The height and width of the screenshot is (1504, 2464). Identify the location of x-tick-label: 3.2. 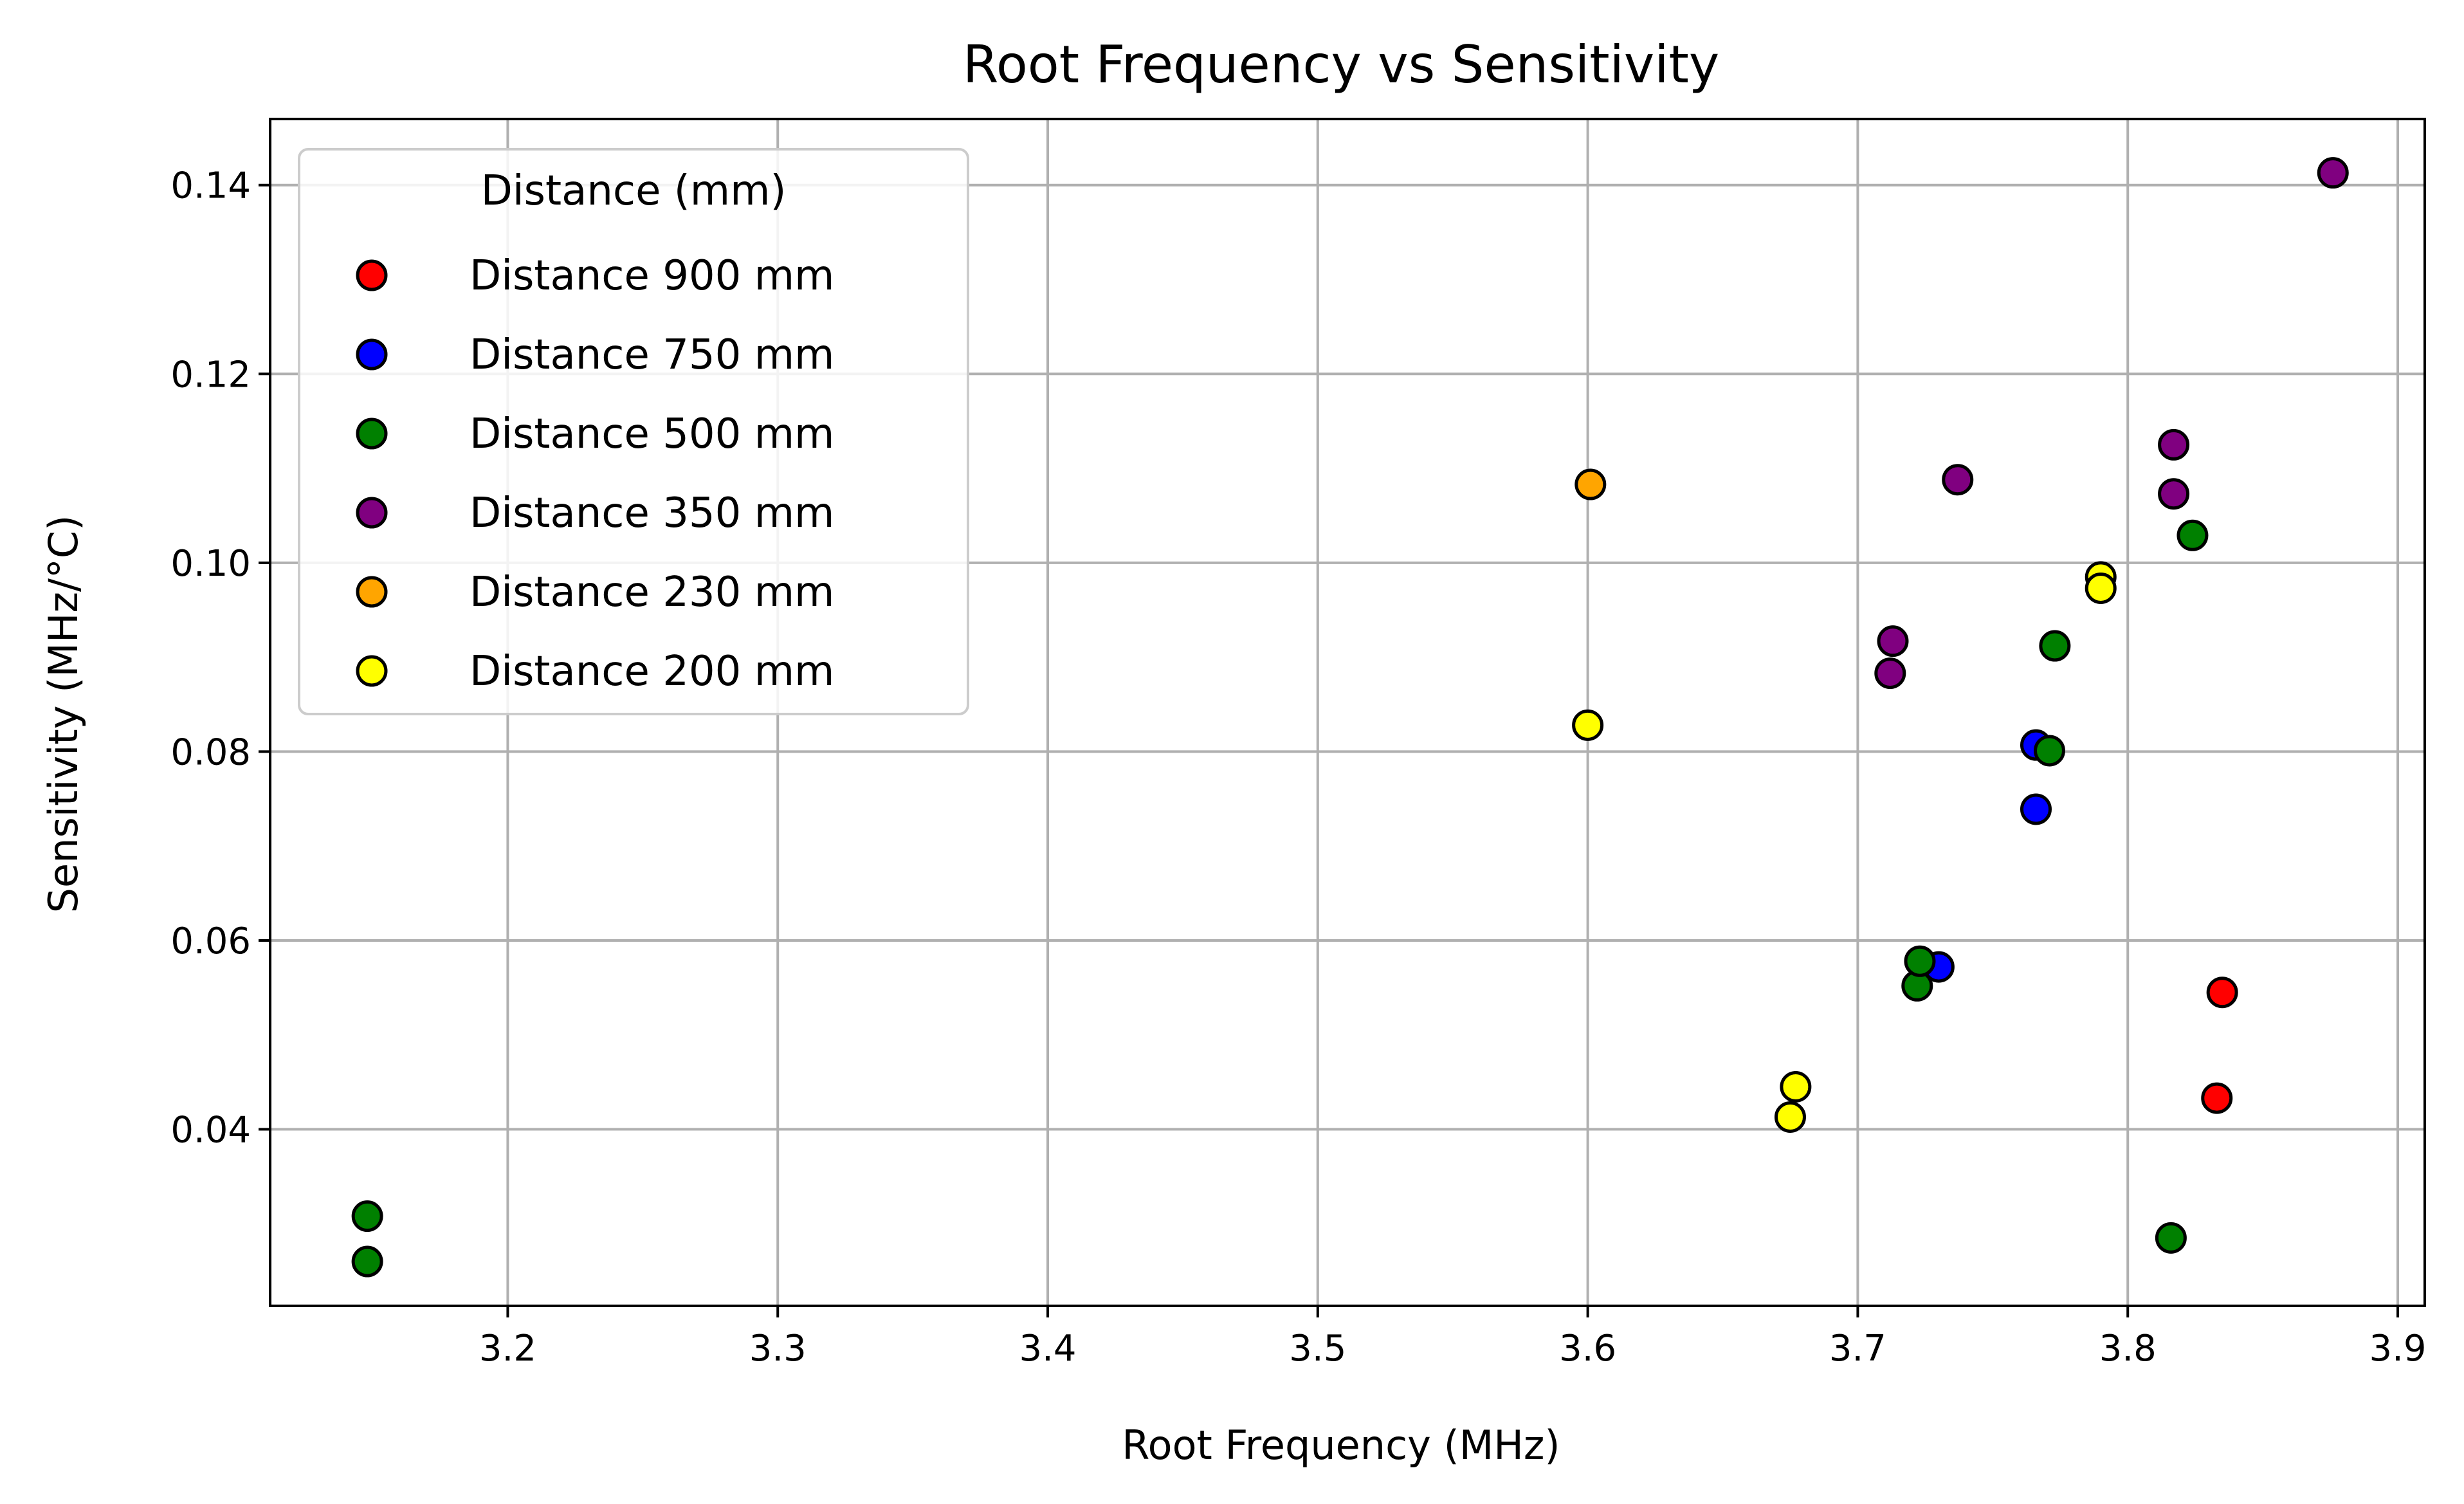
(507, 1349).